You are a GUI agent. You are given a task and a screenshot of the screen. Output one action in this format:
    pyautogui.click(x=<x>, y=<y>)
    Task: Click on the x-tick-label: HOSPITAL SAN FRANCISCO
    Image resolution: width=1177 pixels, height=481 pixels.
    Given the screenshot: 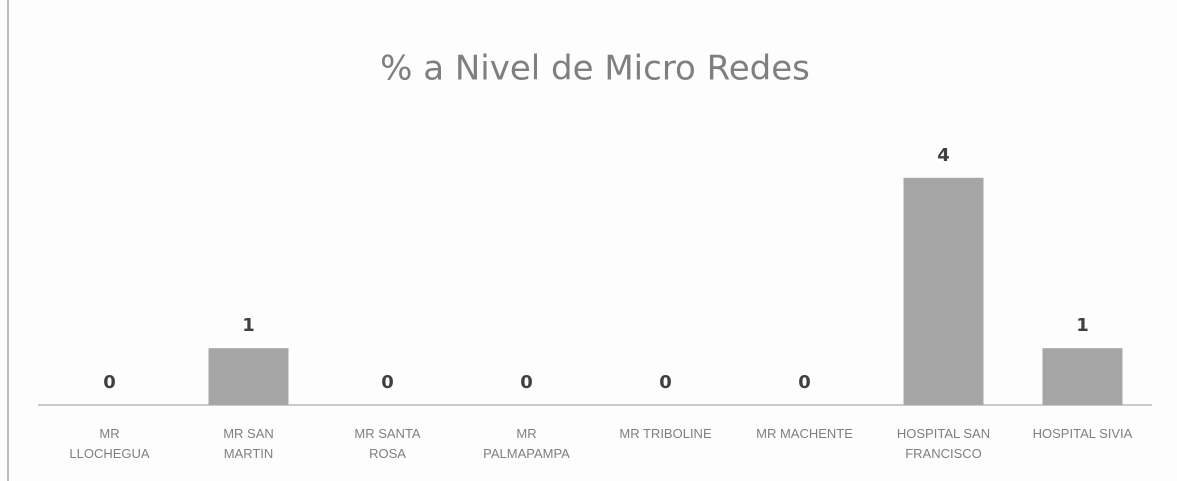 What is the action you would take?
    pyautogui.click(x=943, y=443)
    